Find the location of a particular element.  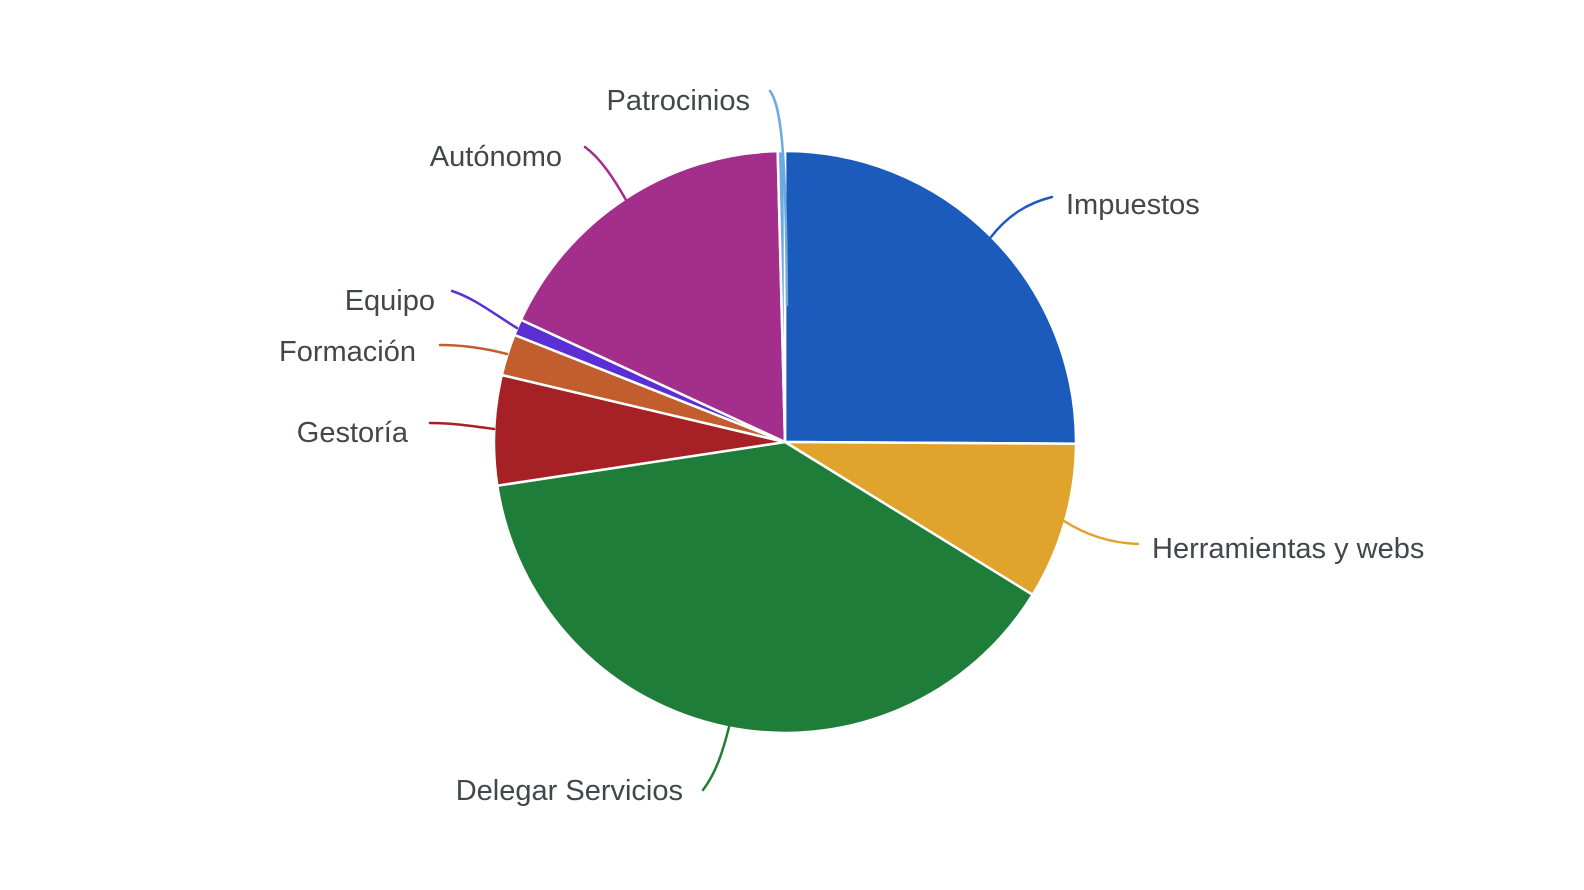

slice-label-impuestos: Impuestos is located at coordinates (1133, 205).